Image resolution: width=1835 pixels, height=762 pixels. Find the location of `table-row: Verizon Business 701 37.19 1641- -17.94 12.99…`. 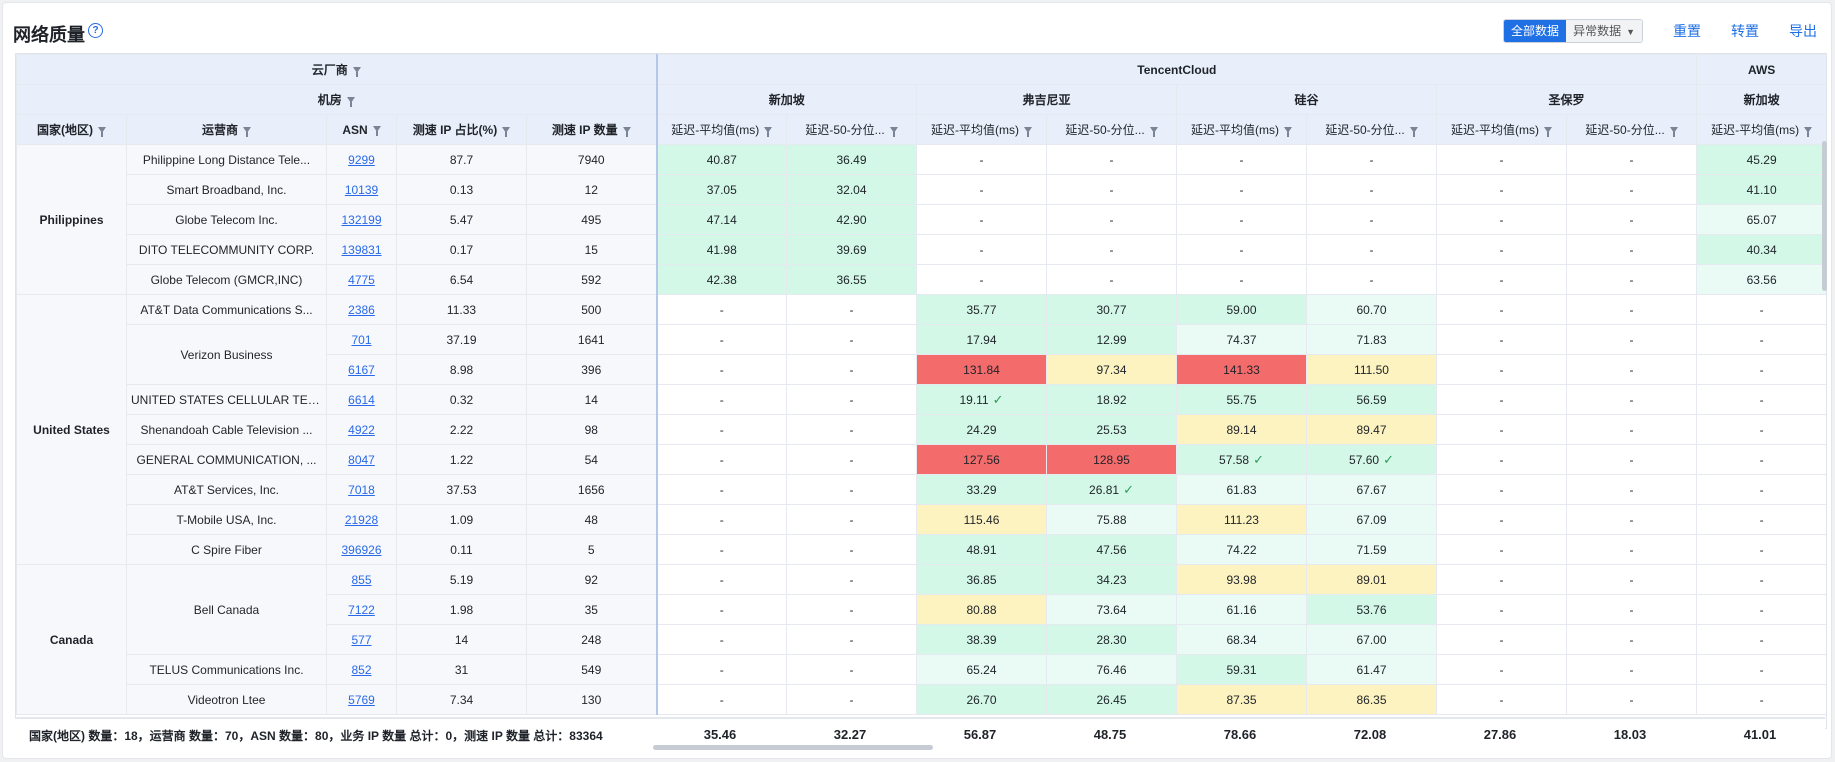

table-row: Verizon Business 701 37.19 1641- -17.94 12.99… is located at coordinates (921, 354).